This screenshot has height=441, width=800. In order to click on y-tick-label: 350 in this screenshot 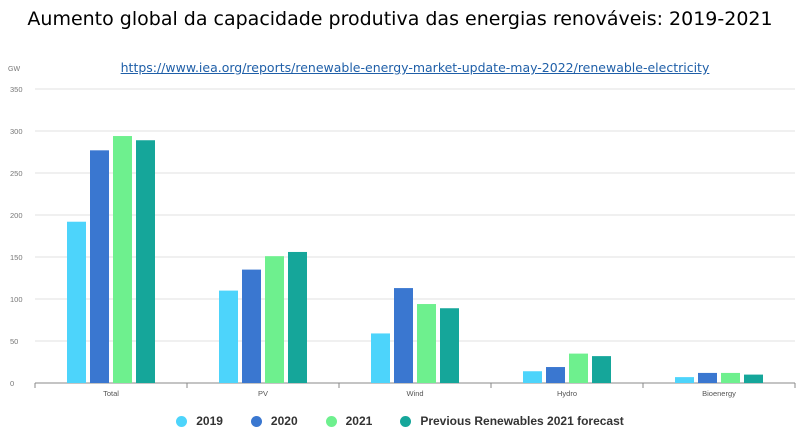, I will do `click(16, 89)`.